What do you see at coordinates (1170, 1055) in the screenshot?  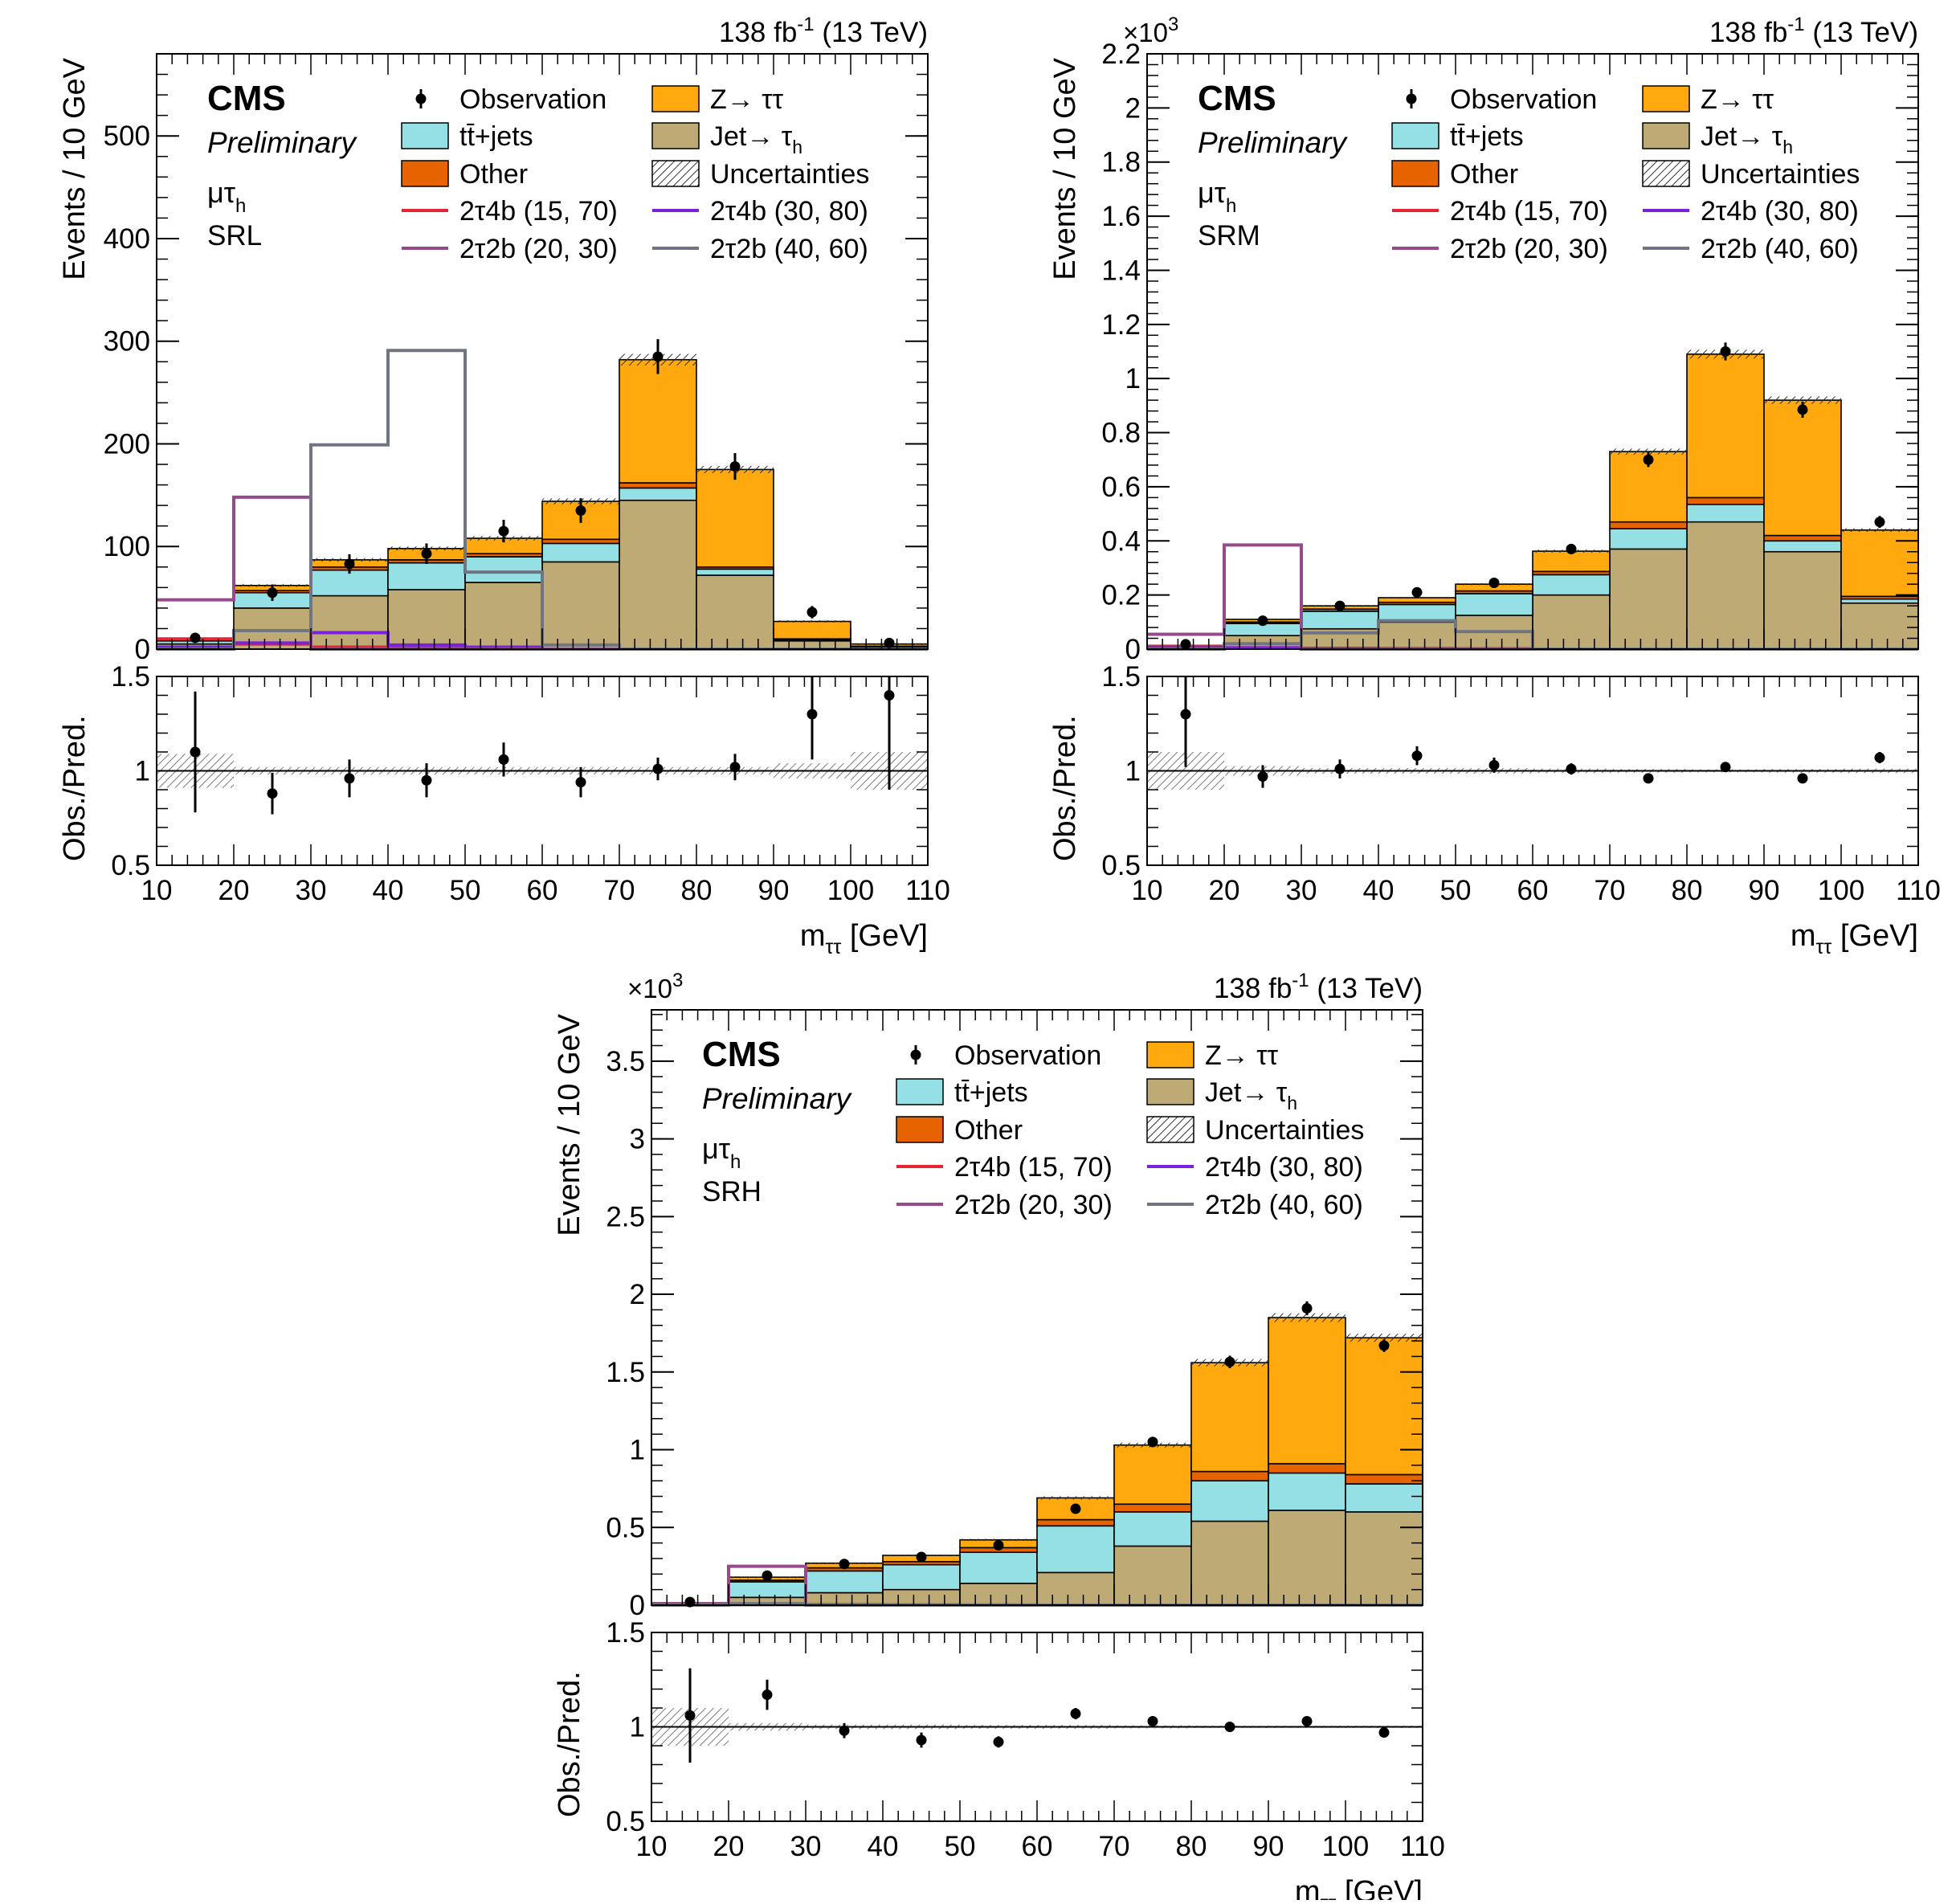 I see `legend-swatch-ztt` at bounding box center [1170, 1055].